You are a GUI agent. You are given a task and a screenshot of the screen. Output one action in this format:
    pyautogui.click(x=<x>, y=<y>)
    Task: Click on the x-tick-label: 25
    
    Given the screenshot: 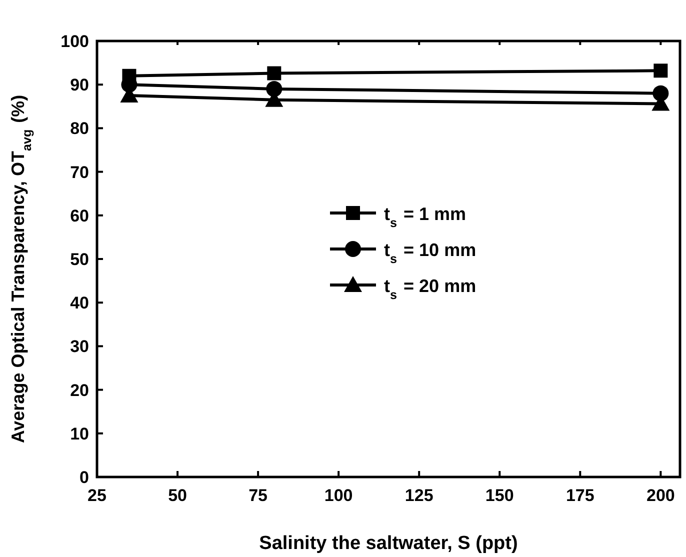 What is the action you would take?
    pyautogui.click(x=97, y=495)
    